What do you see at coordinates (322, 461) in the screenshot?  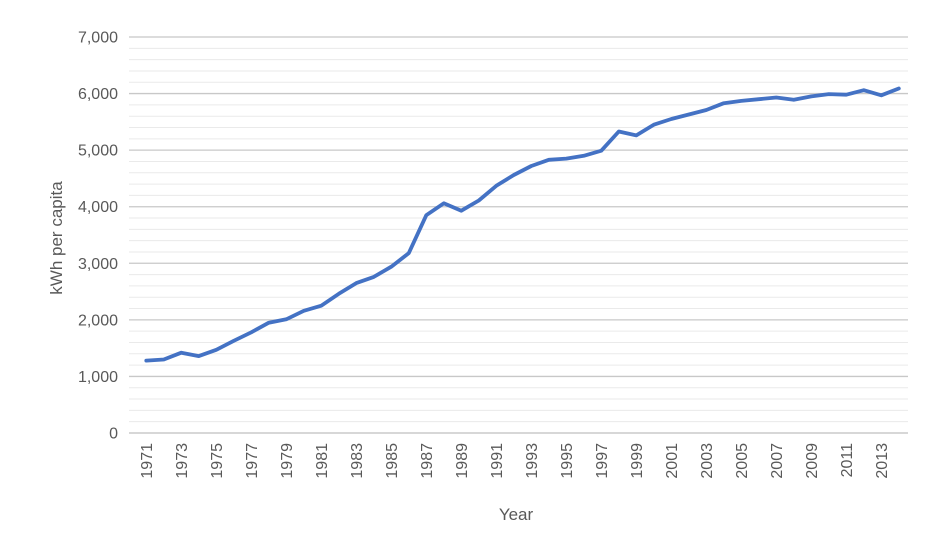 I see `x-tick-label: 1981` at bounding box center [322, 461].